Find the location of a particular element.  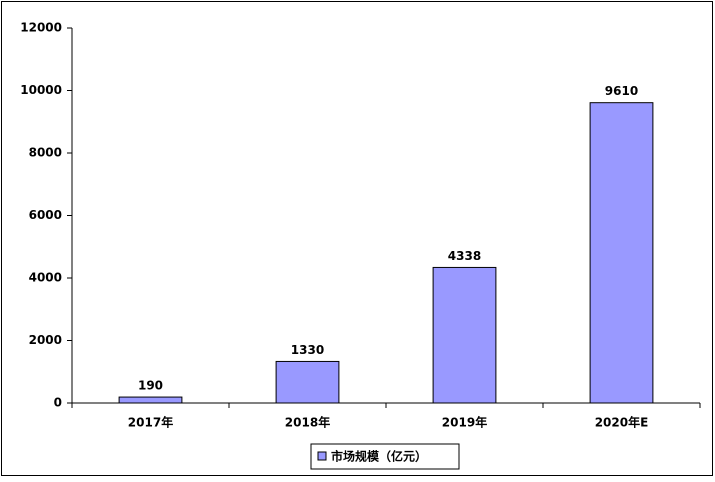

y-tick-label: 8000 is located at coordinates (45, 153).